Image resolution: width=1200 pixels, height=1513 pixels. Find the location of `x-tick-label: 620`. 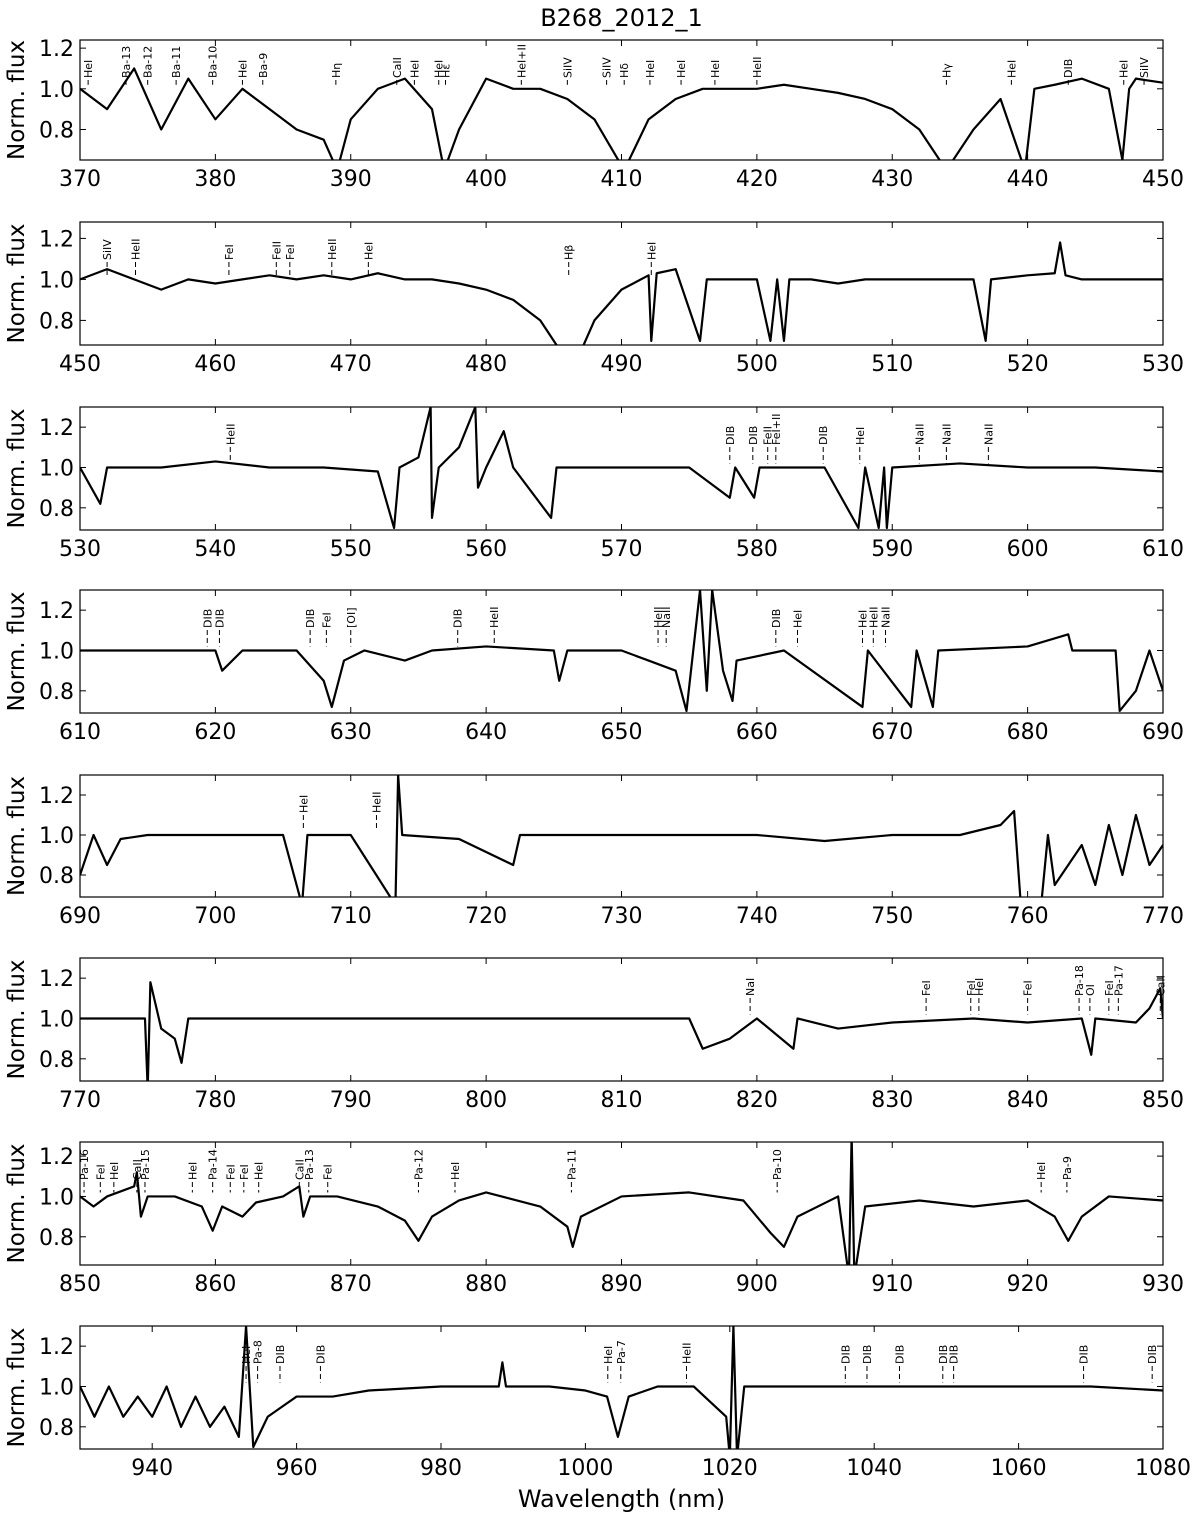

x-tick-label: 620 is located at coordinates (215, 732).